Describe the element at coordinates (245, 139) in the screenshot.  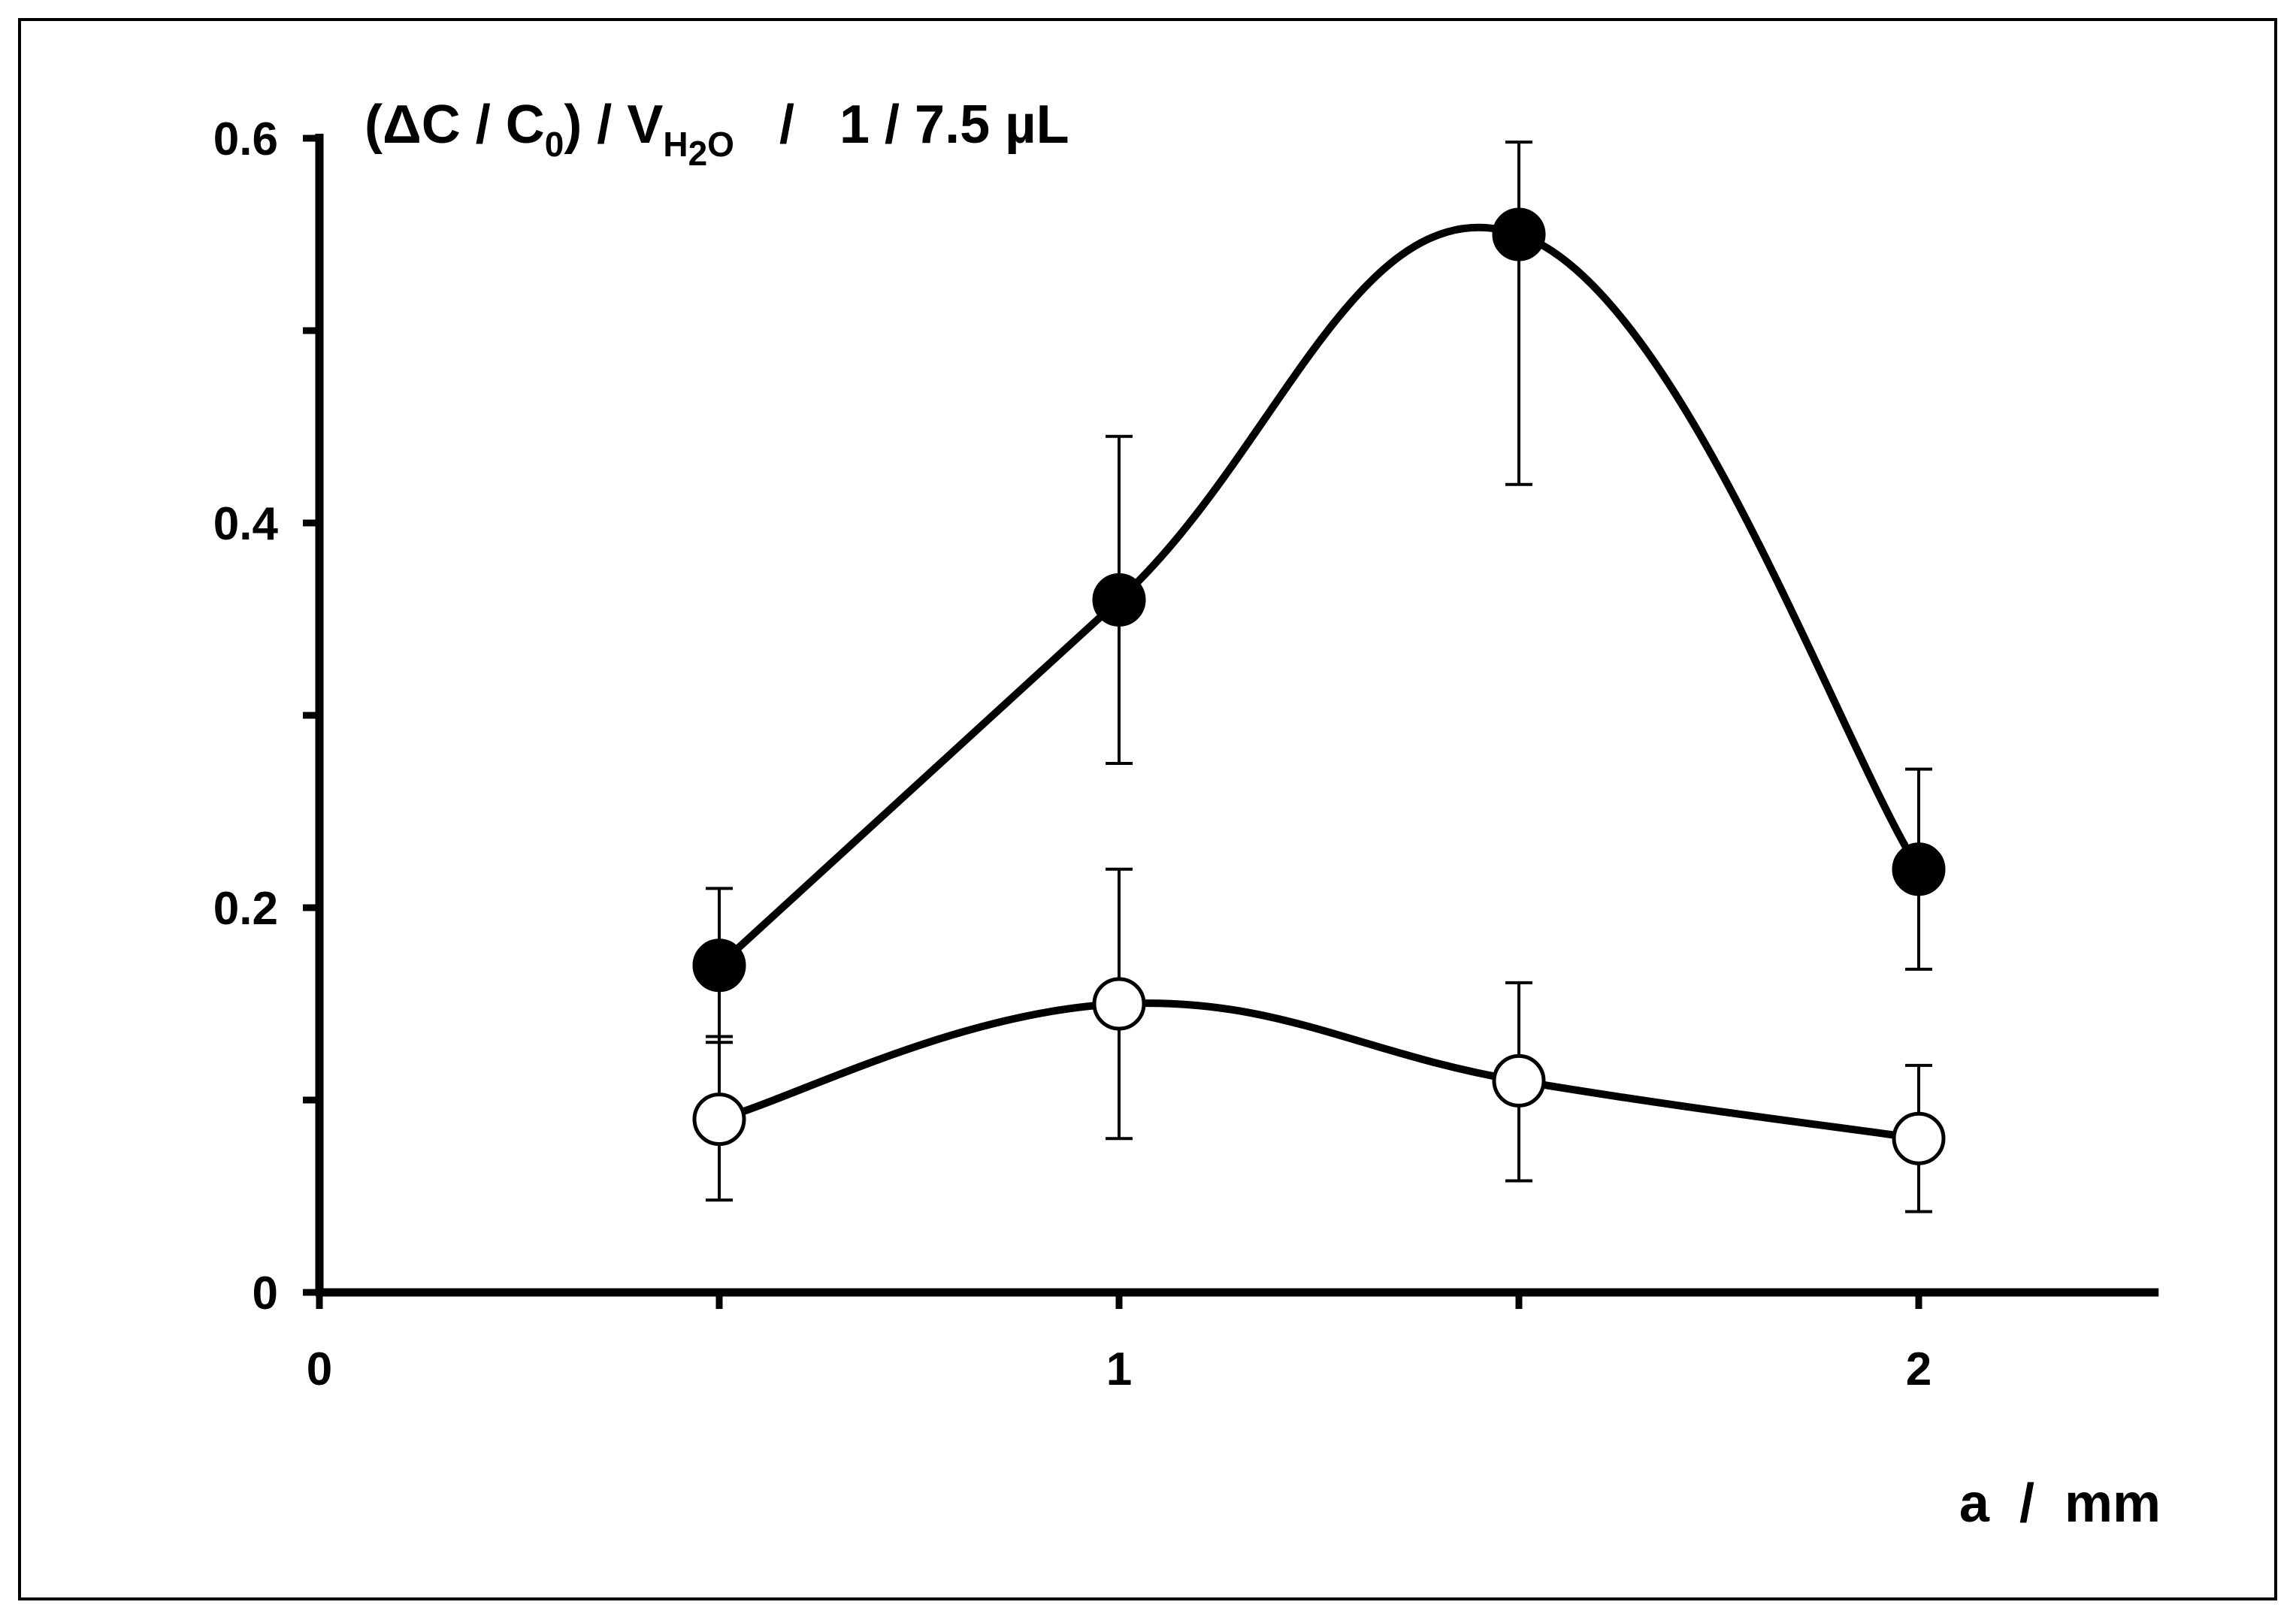
I see `y-tick-label: 0.6` at that location.